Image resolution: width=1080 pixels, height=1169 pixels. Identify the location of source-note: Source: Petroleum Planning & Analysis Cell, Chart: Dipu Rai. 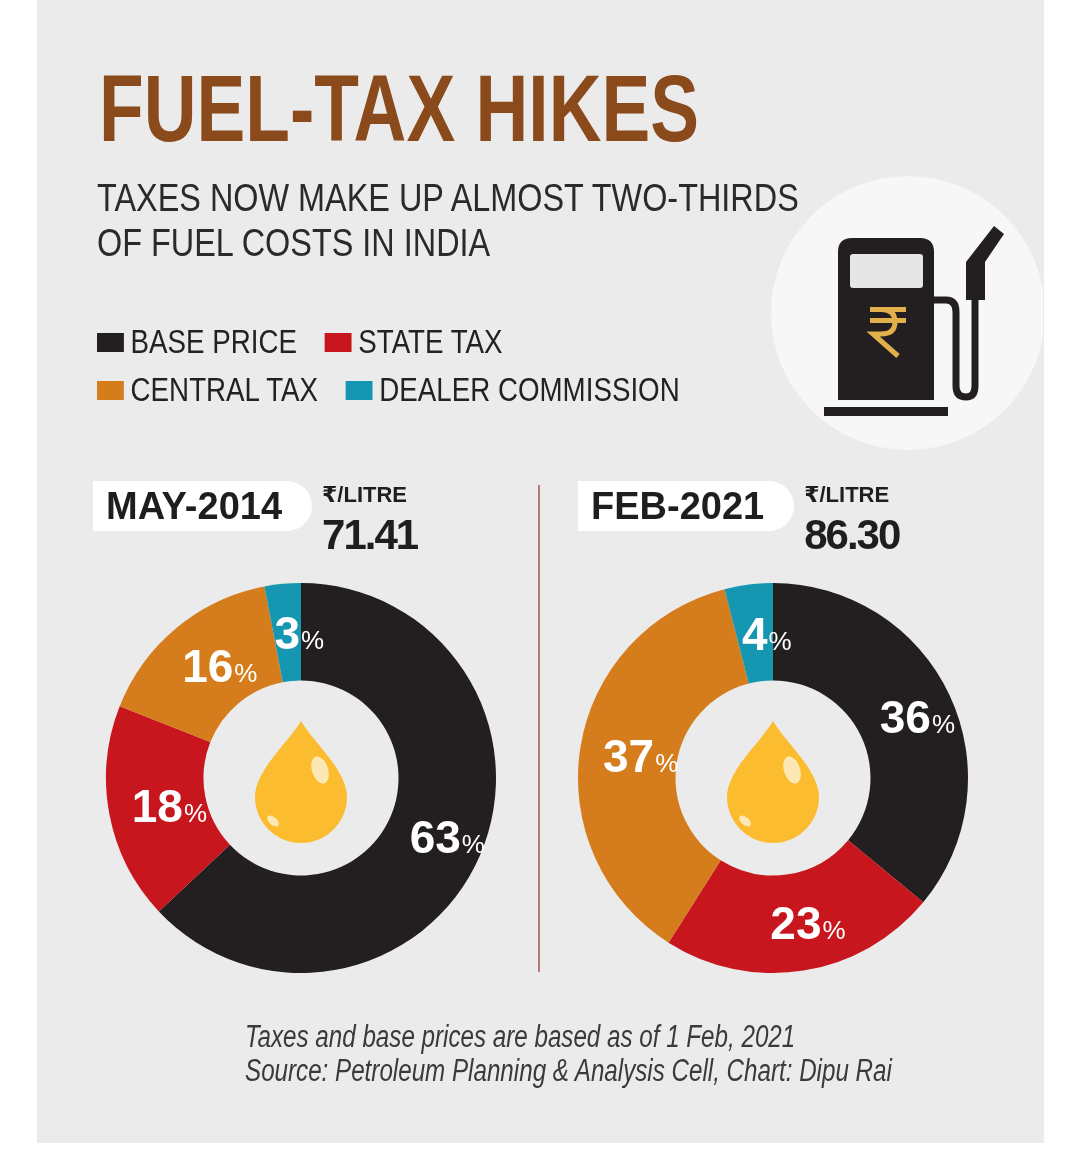
(568, 1070).